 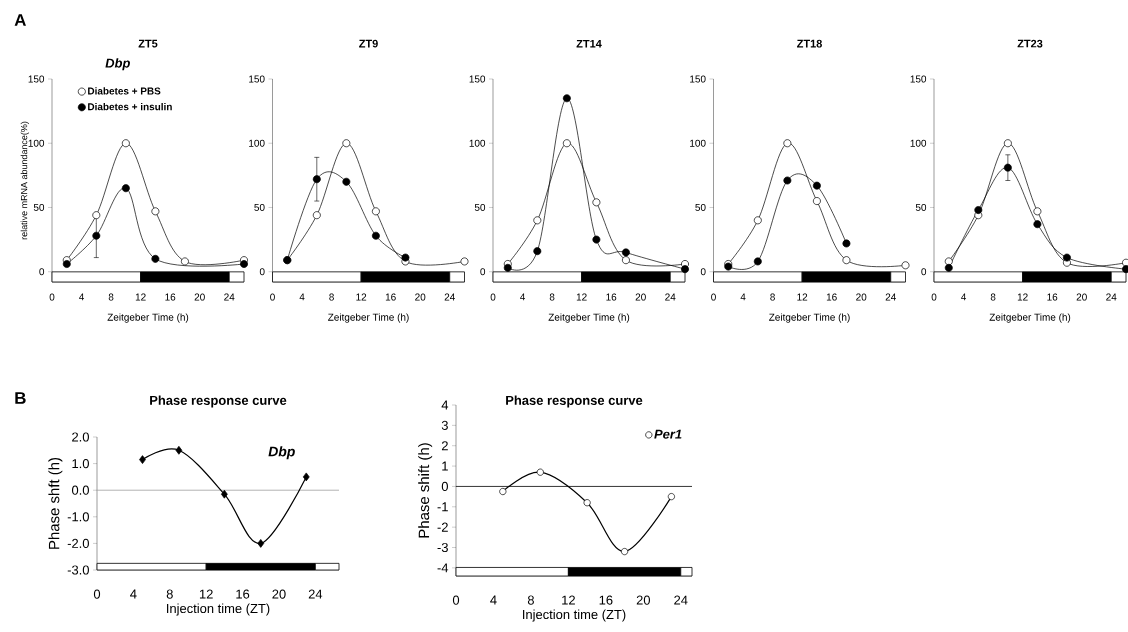 What do you see at coordinates (668, 434) in the screenshot?
I see `legend-label: Per1` at bounding box center [668, 434].